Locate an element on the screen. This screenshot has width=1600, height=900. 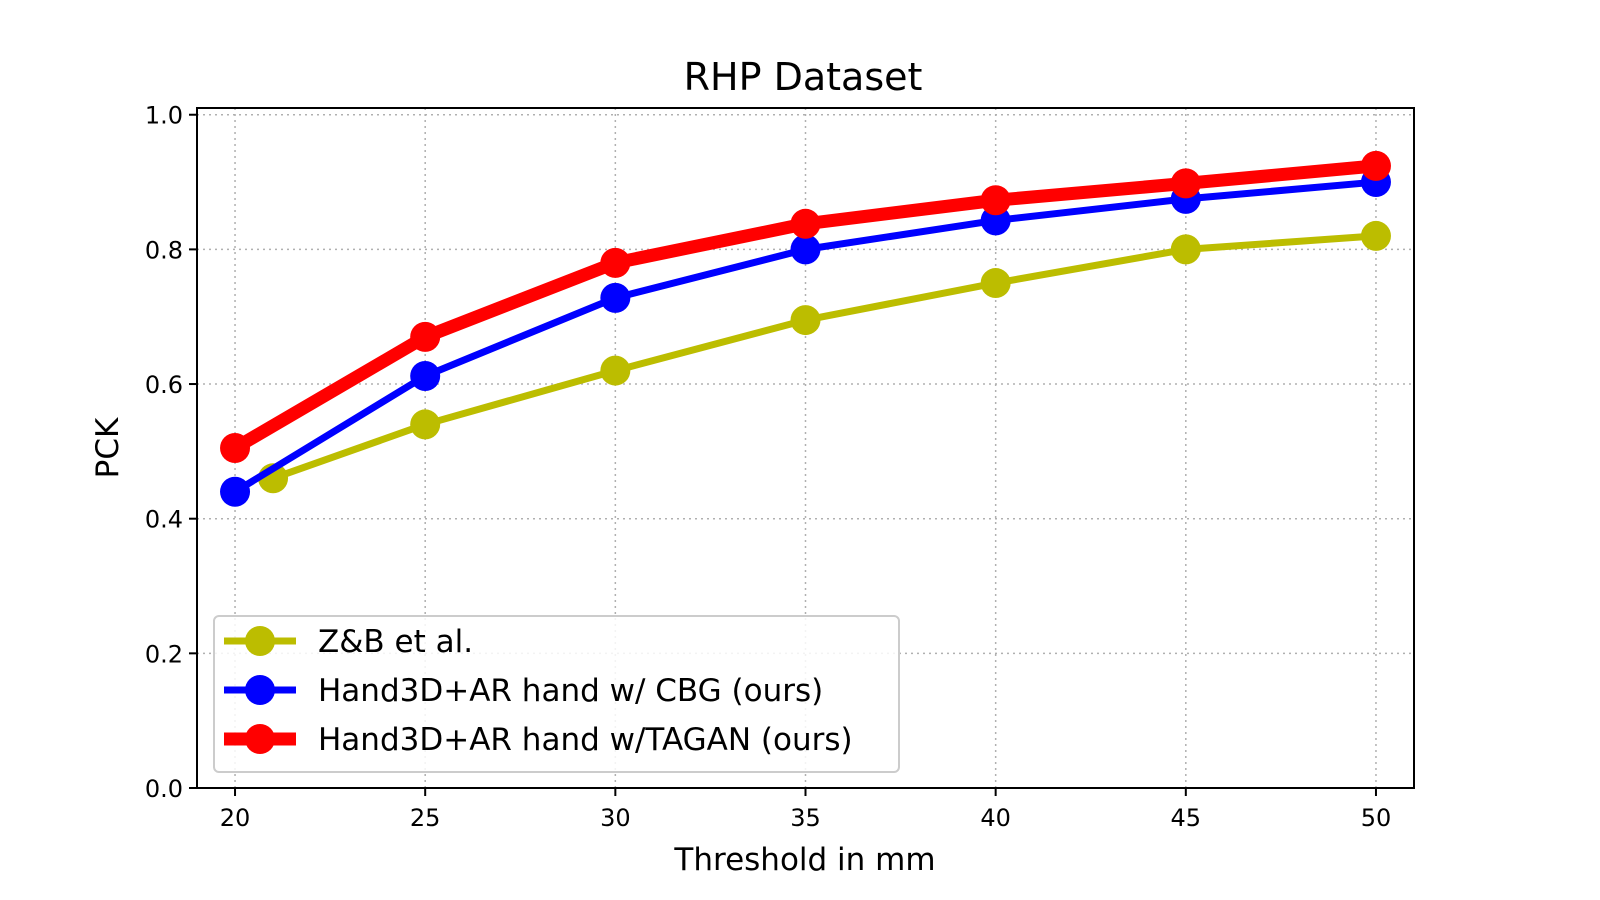
legend-box is located at coordinates (556, 694).